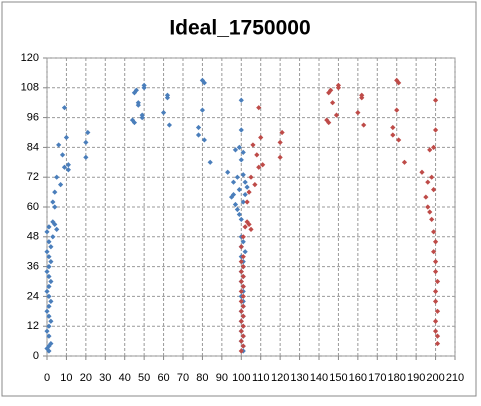 This screenshot has width=481, height=406. I want to click on y-tick-label: 0, so click(36, 356).